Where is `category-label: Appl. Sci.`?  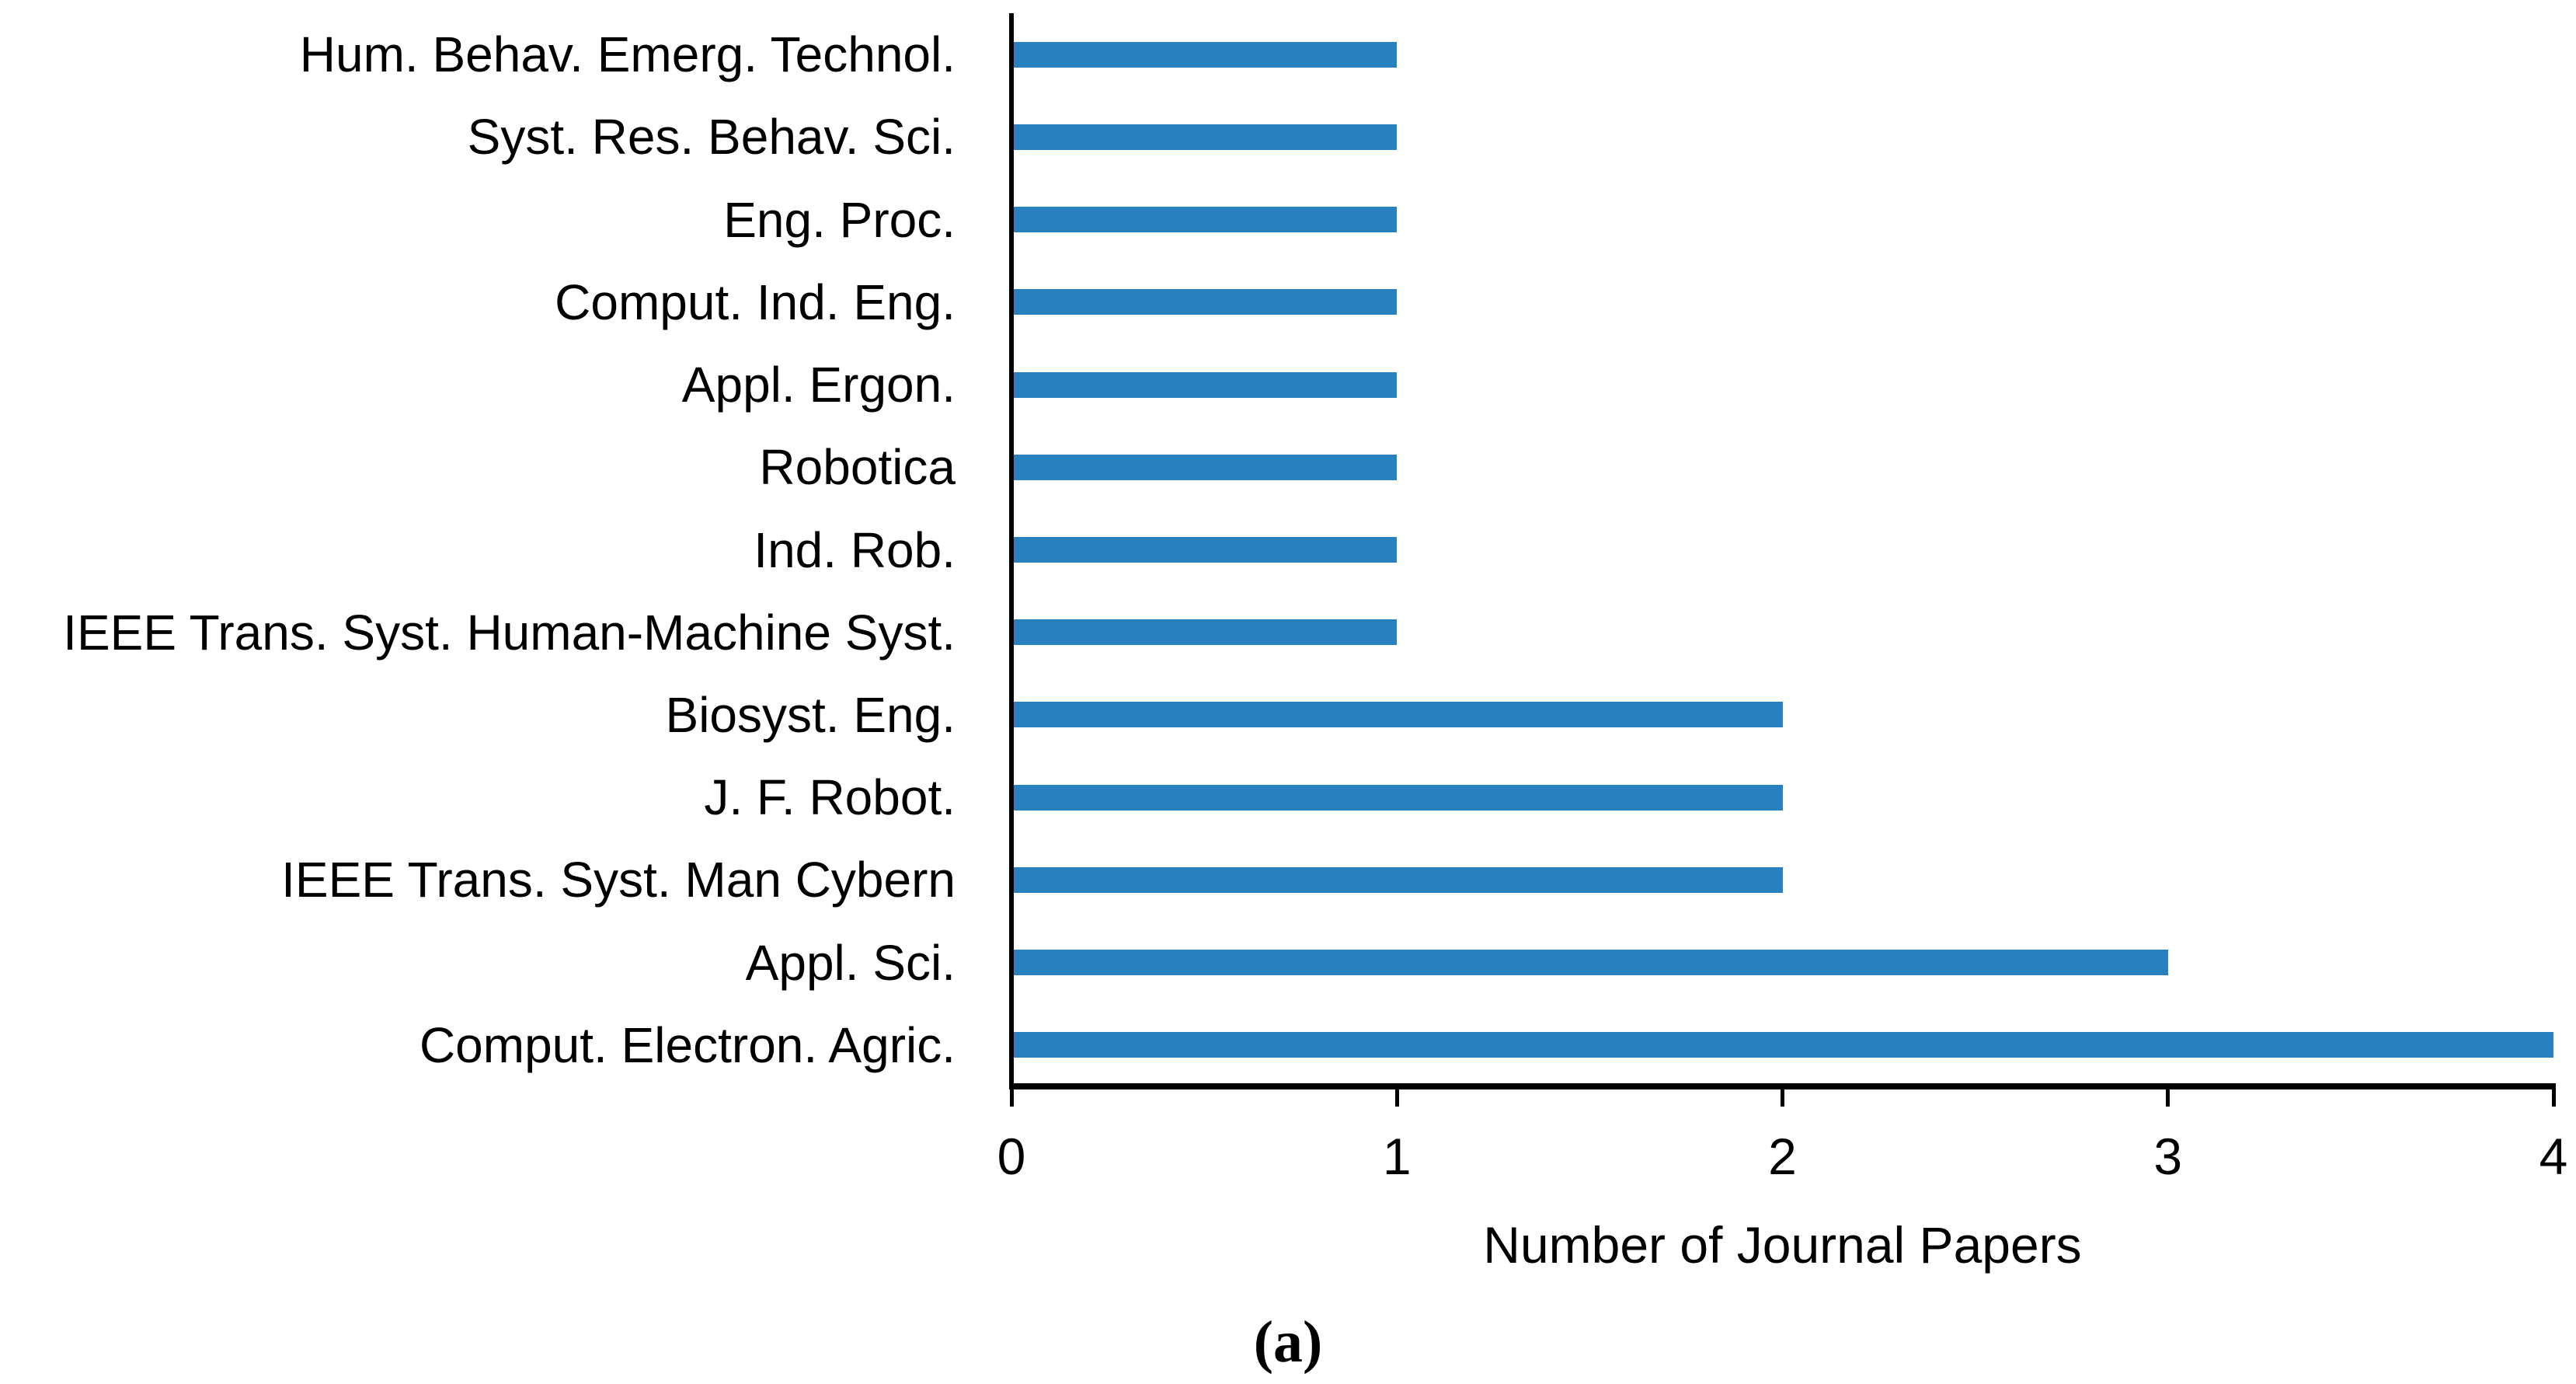 category-label: Appl. Sci. is located at coordinates (850, 962).